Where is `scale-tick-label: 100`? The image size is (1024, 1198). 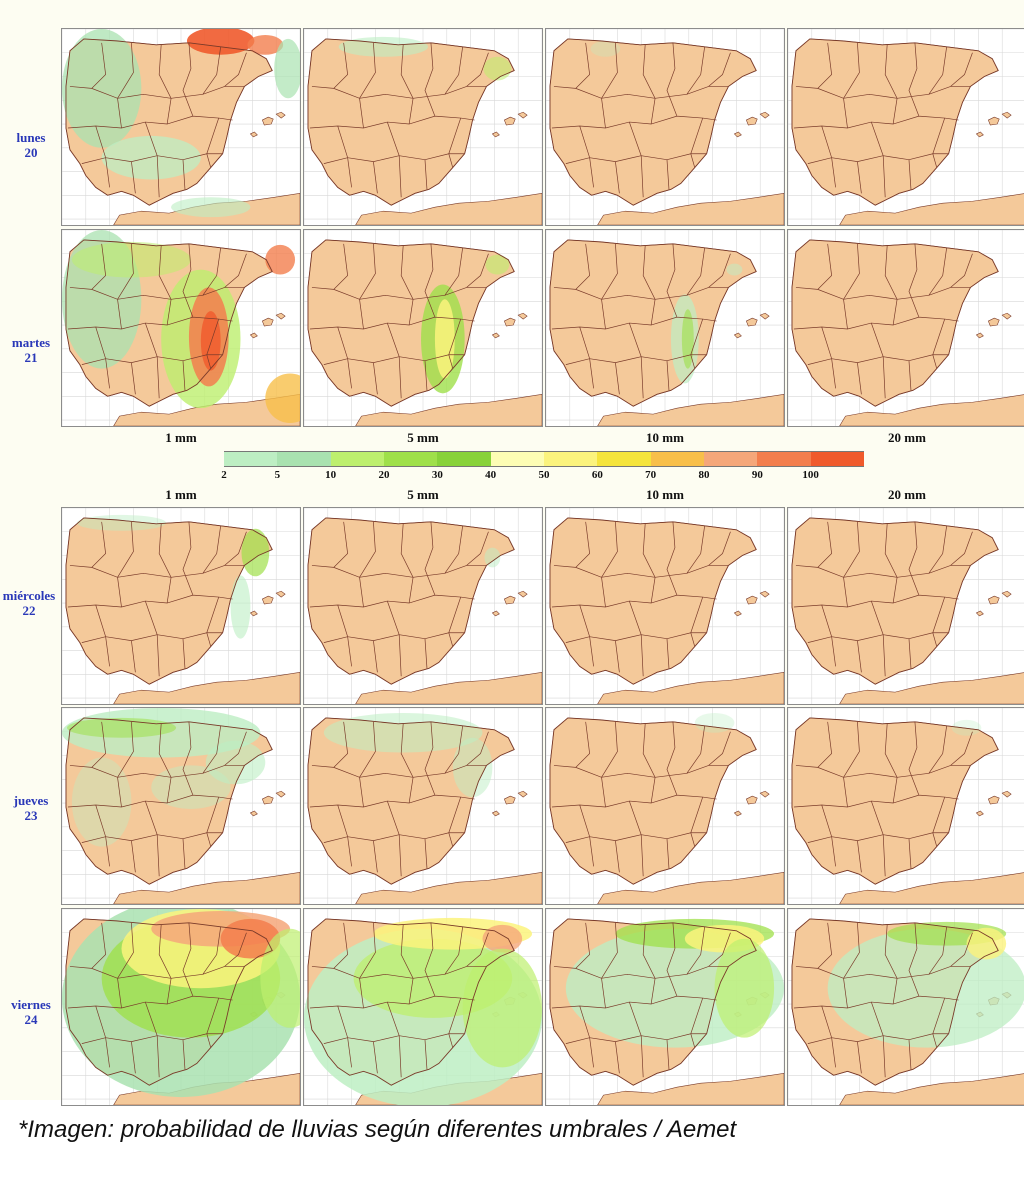
scale-tick-label: 100 is located at coordinates (810, 475).